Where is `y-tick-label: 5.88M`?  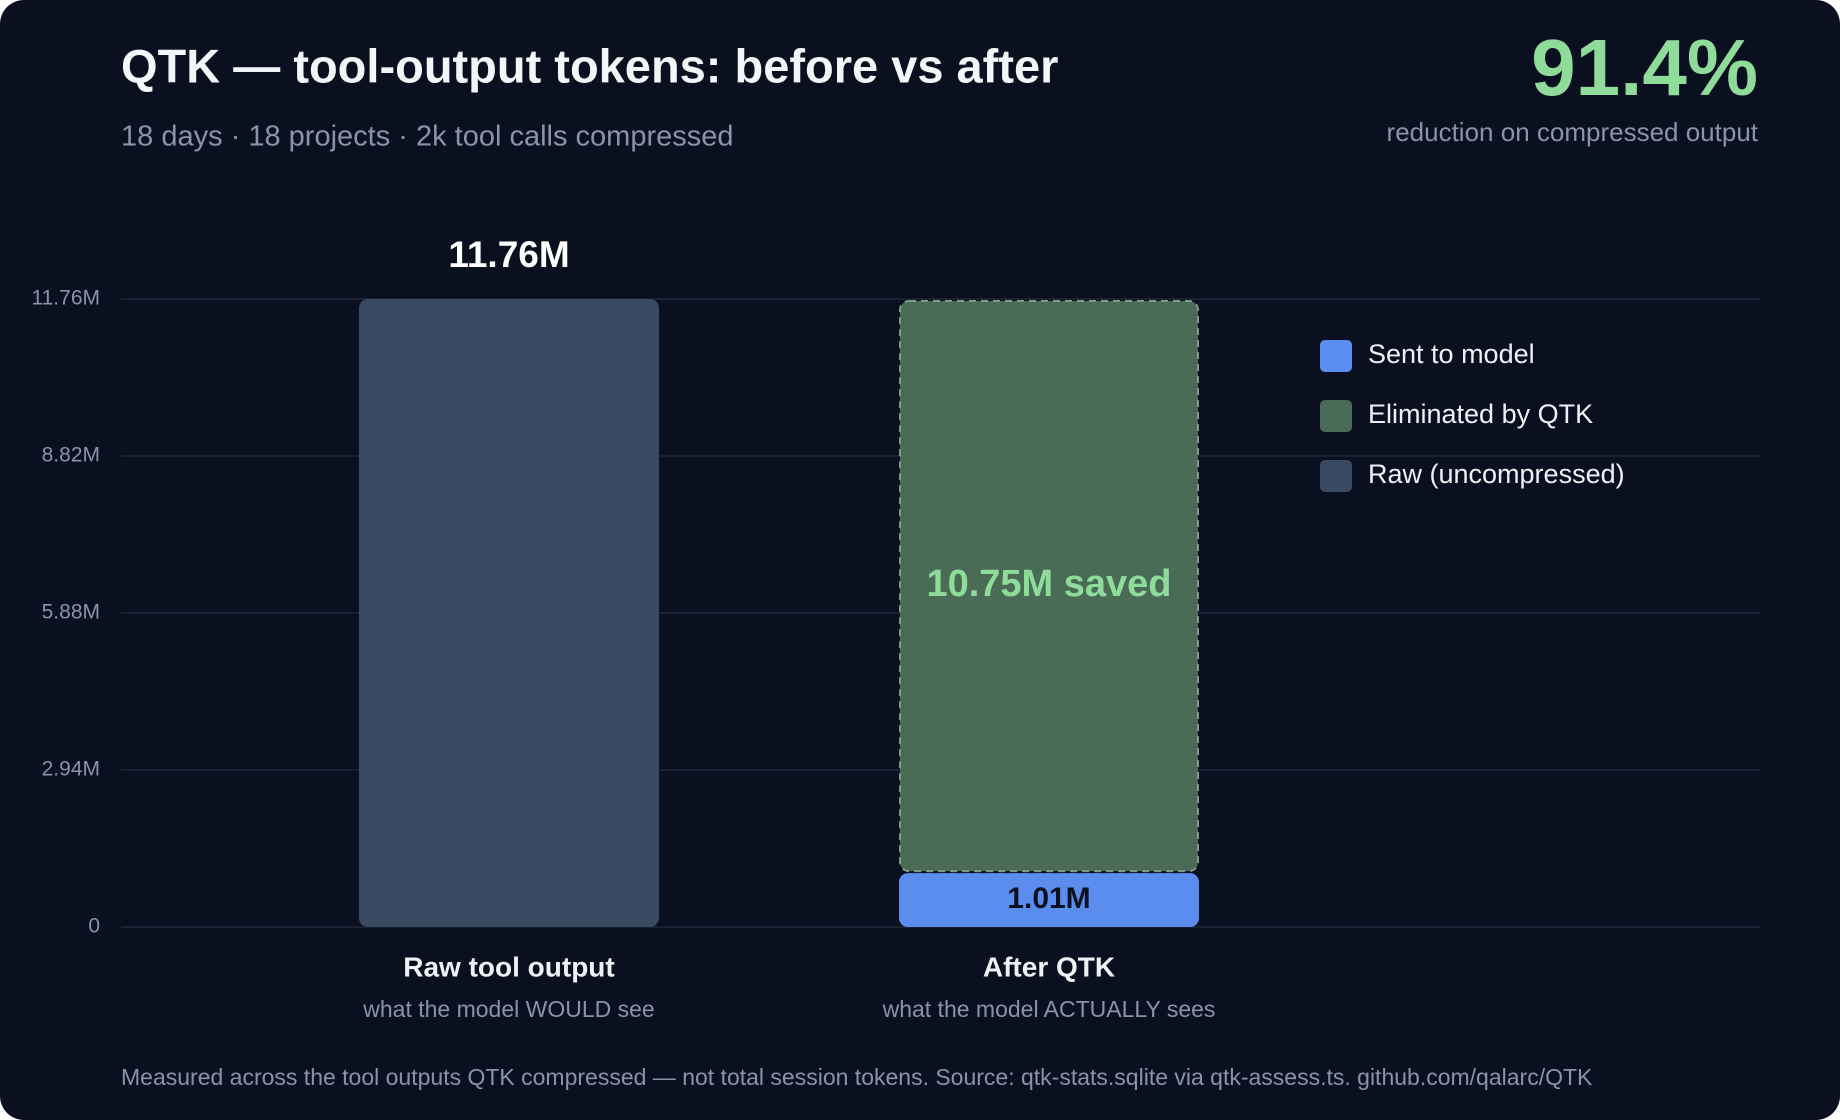 y-tick-label: 5.88M is located at coordinates (71, 612).